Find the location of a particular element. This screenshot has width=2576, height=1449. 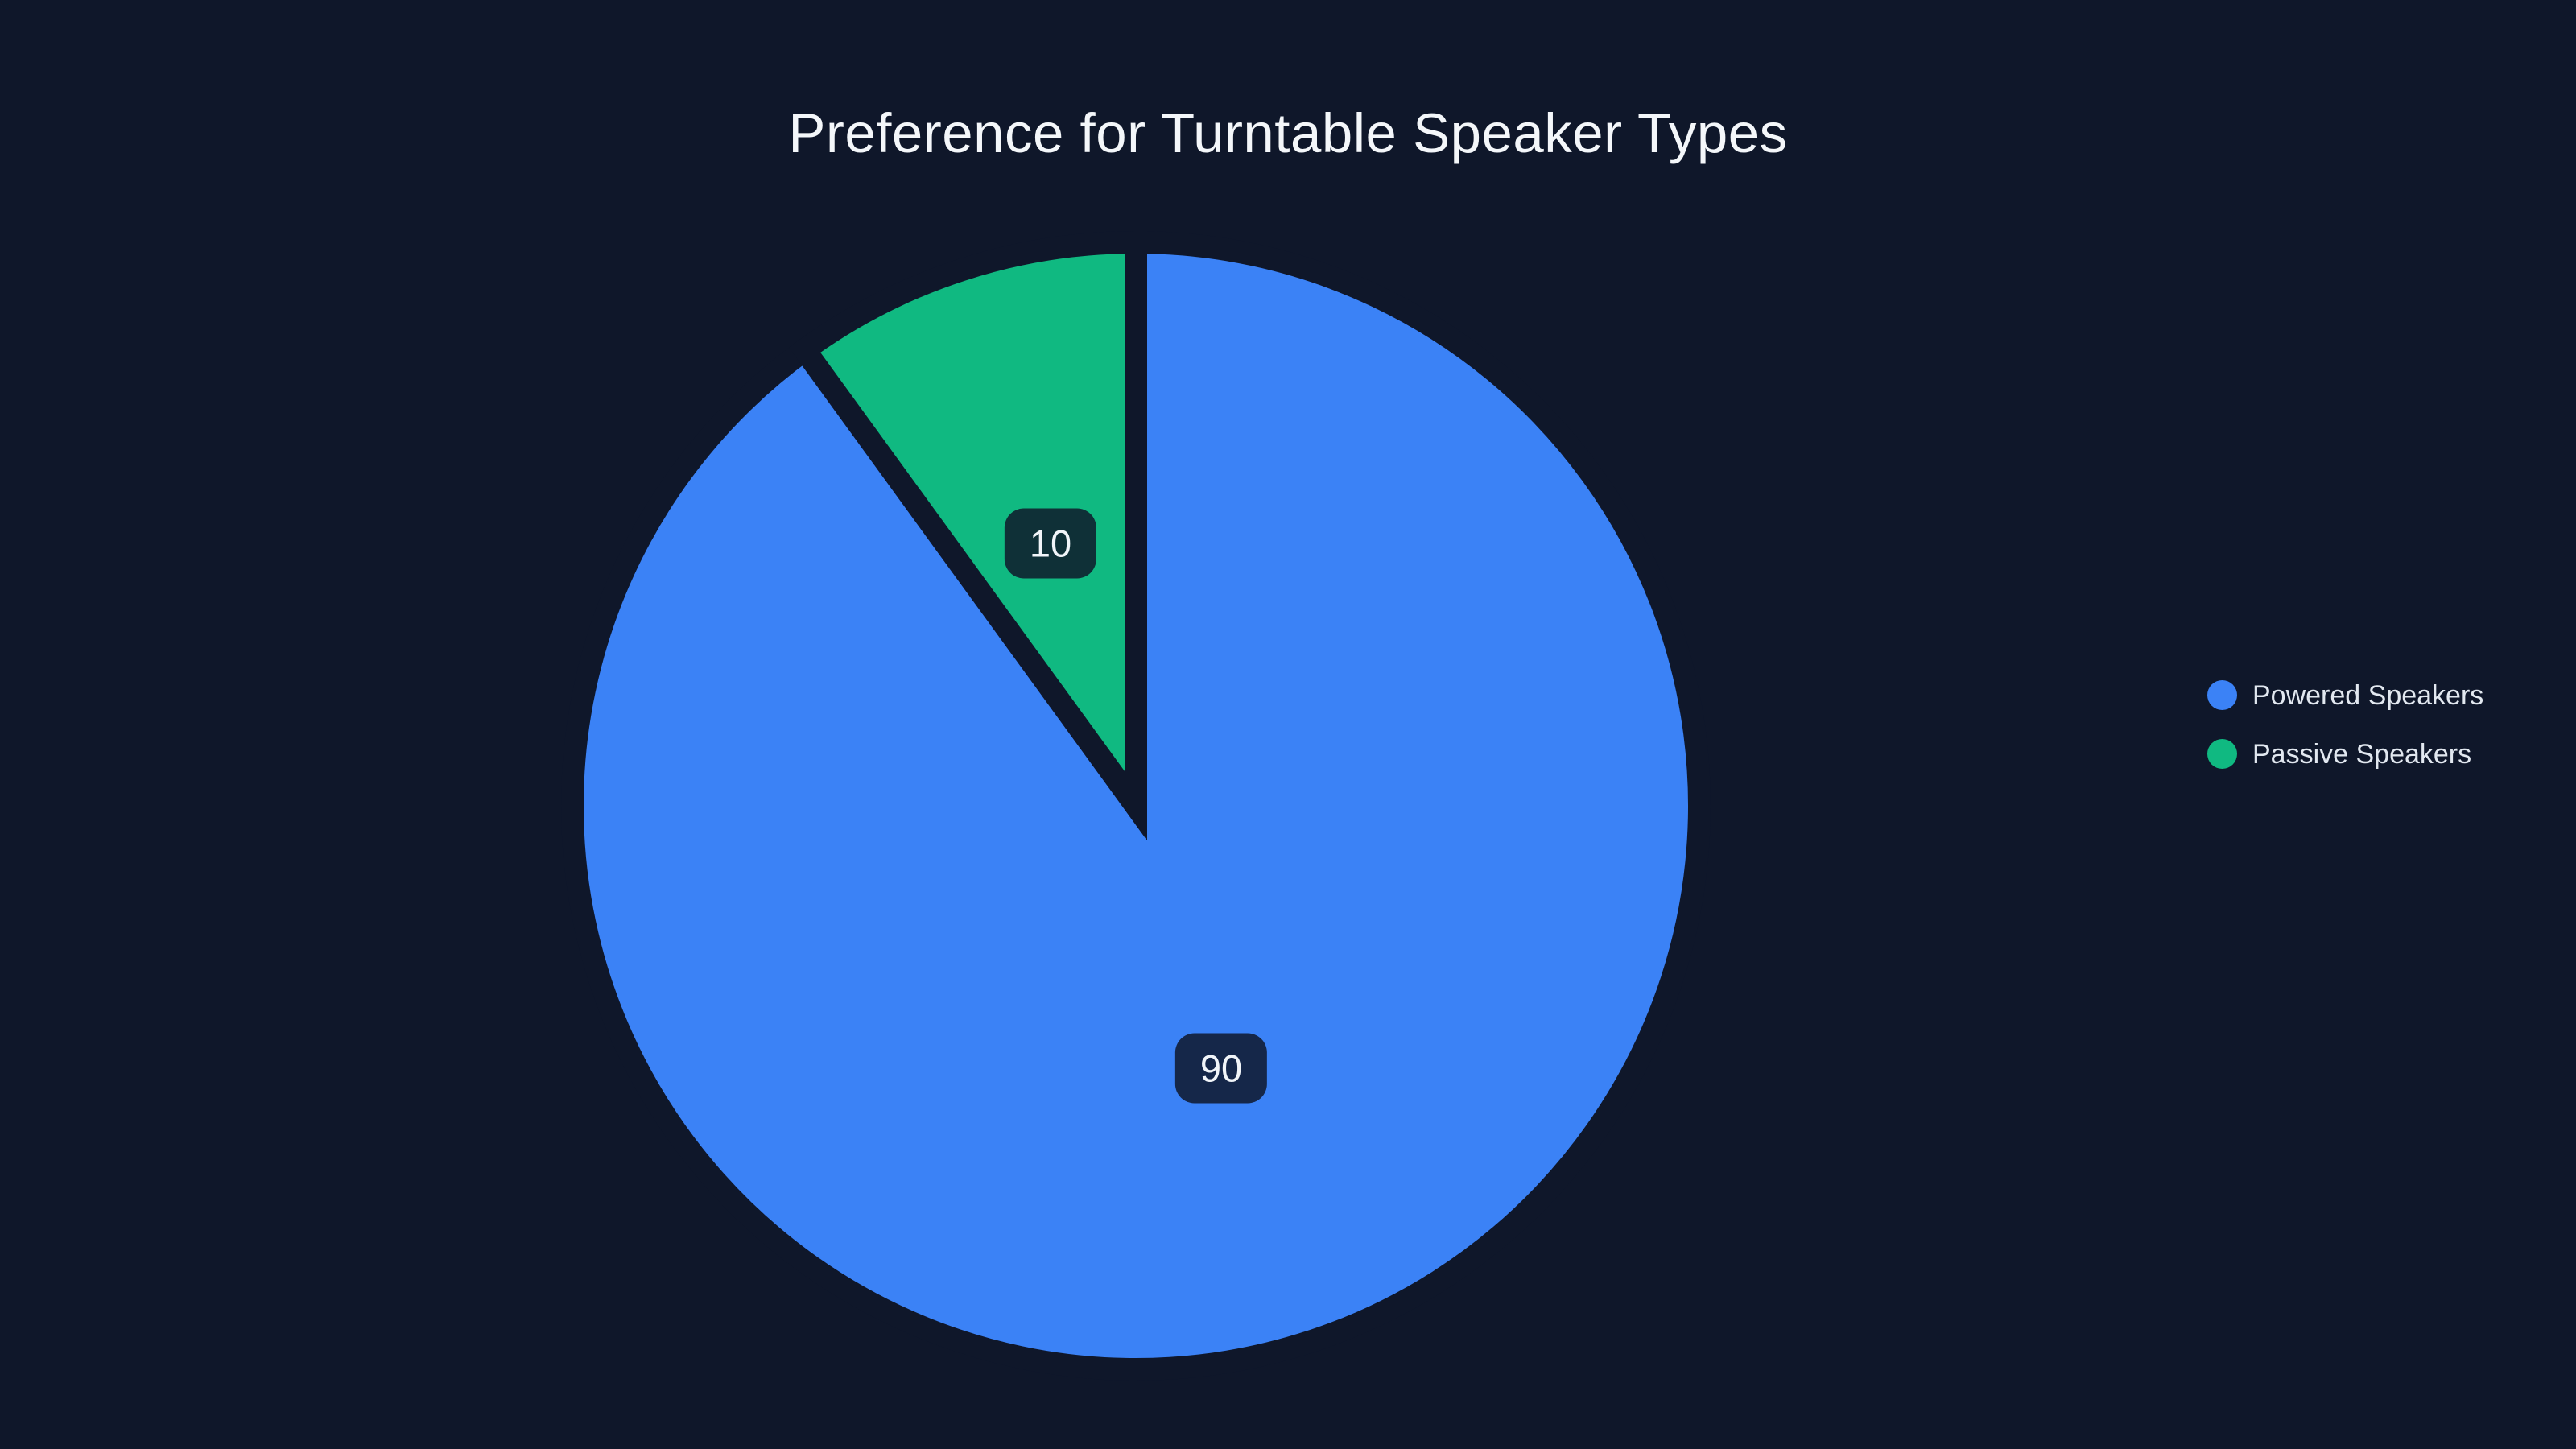

chart-title: Preference for Turntable Speaker Types is located at coordinates (1288, 133).